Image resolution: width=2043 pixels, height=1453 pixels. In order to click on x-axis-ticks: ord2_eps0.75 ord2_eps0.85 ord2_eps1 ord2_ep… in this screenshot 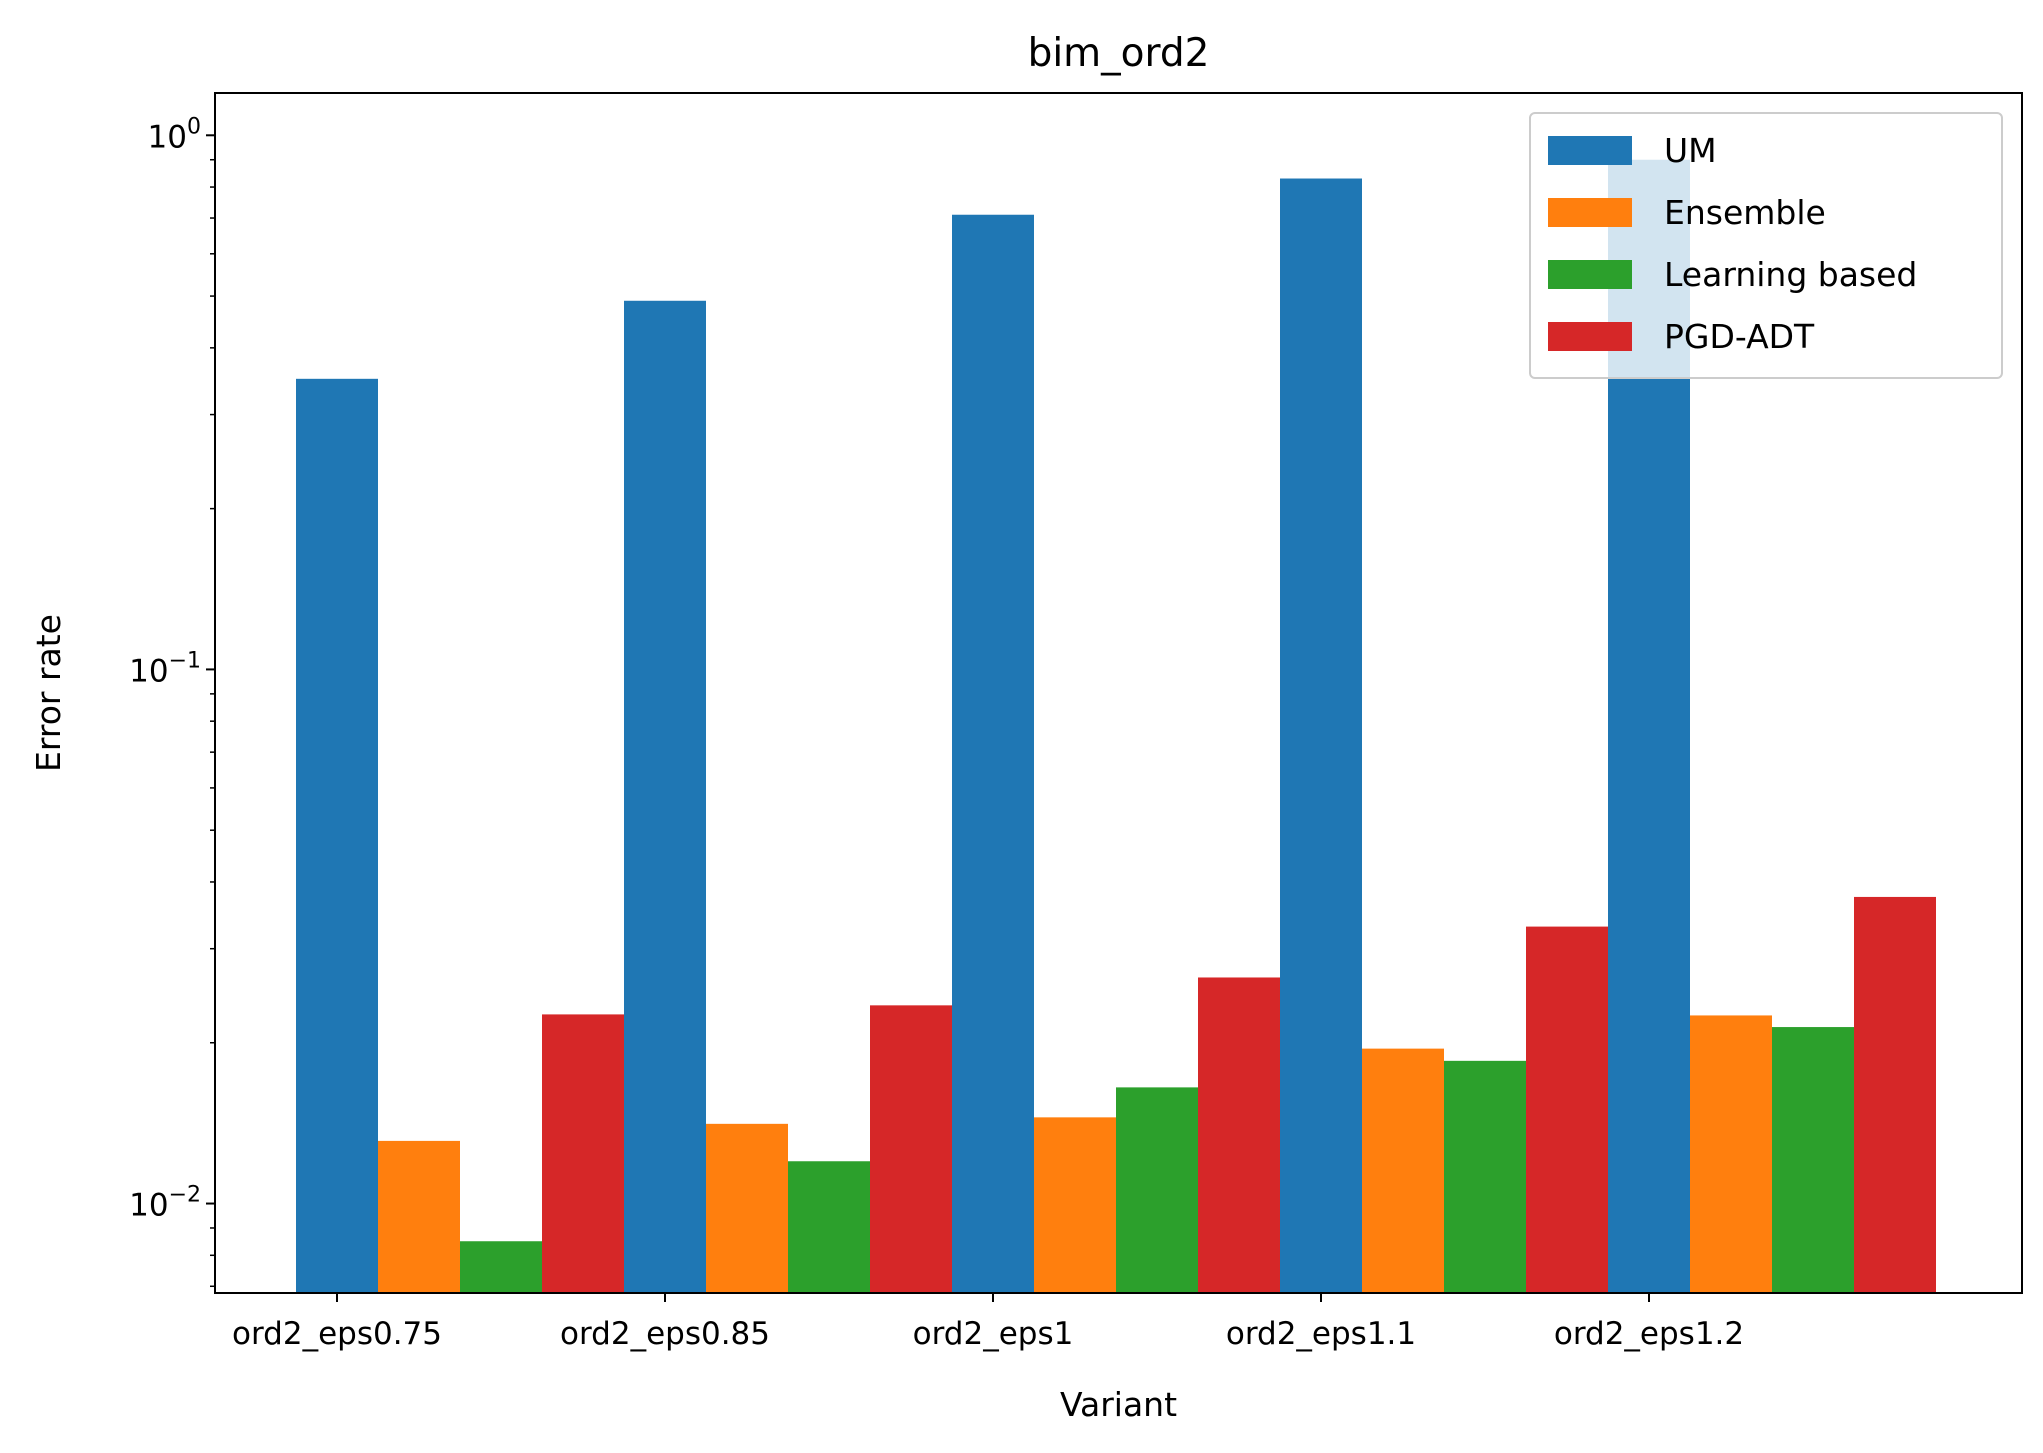, I will do `click(988, 1322)`.